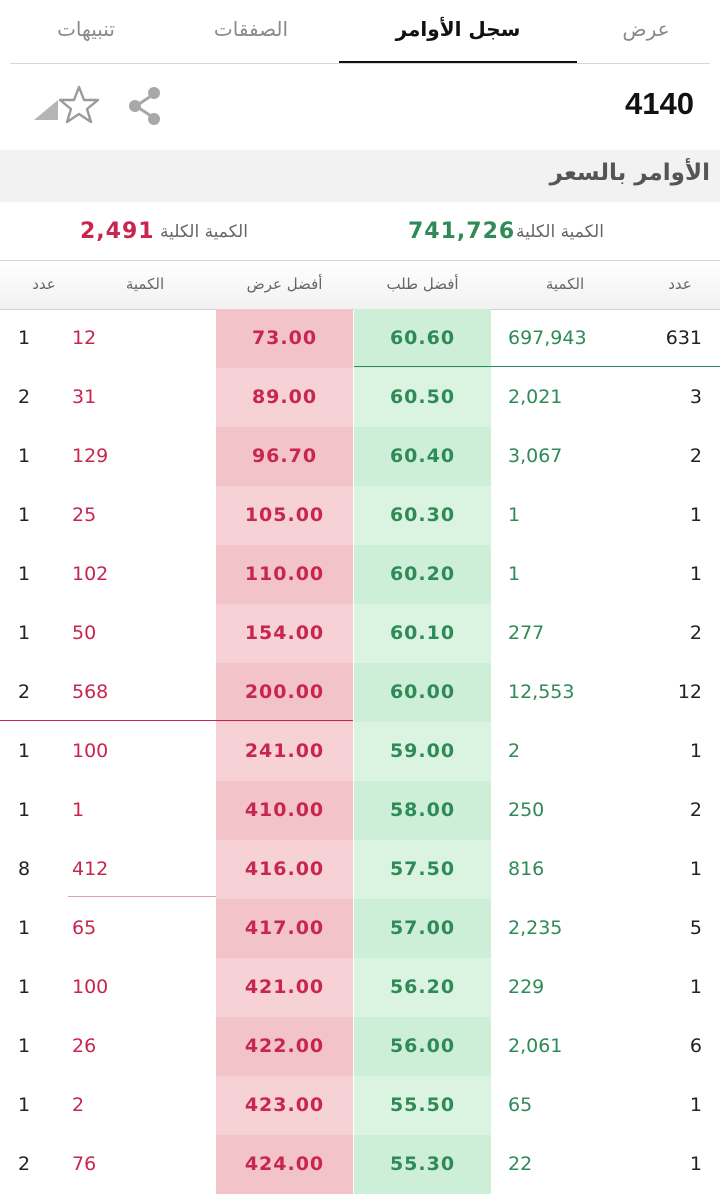  I want to click on table-row: 2 568 200.00 60.00 12,553 12, so click(360, 692).